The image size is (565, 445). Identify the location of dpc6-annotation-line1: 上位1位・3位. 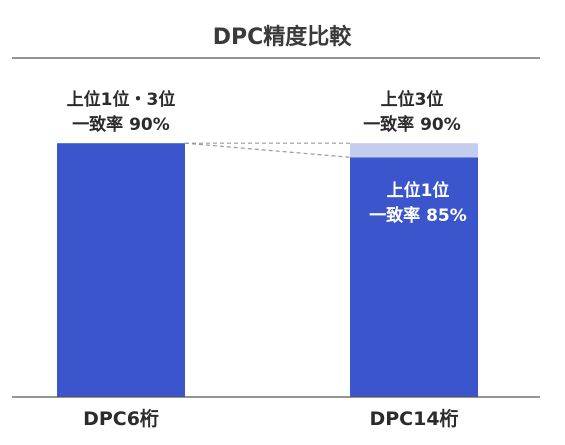
(121, 99).